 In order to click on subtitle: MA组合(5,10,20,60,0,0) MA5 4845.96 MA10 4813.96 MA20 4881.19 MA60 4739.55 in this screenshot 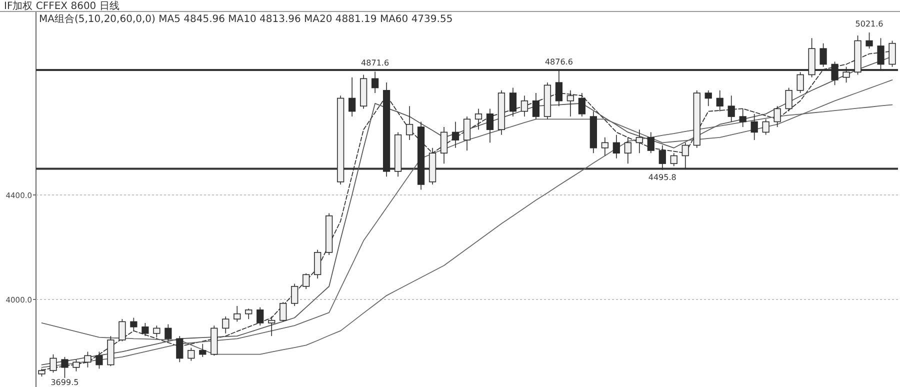, I will do `click(246, 19)`.